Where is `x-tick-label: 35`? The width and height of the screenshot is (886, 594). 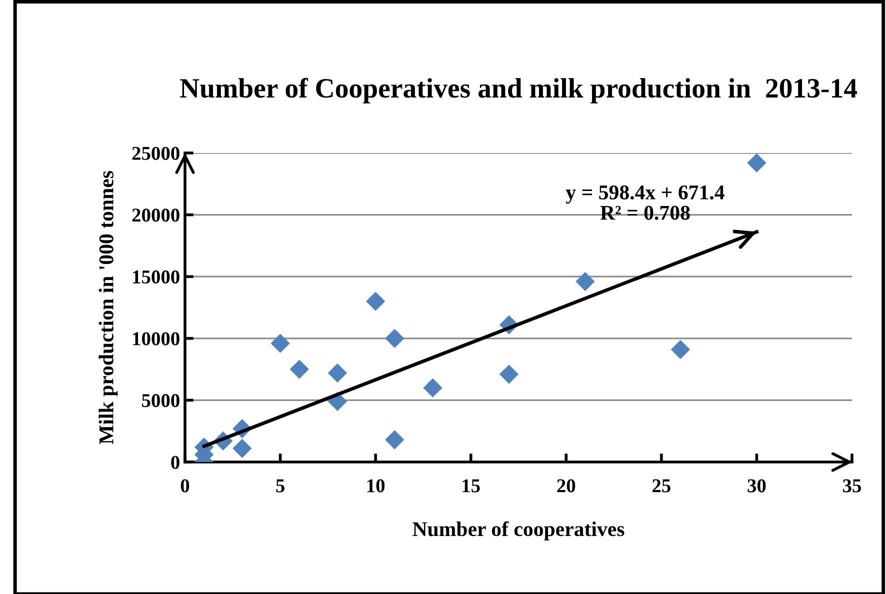
x-tick-label: 35 is located at coordinates (852, 485).